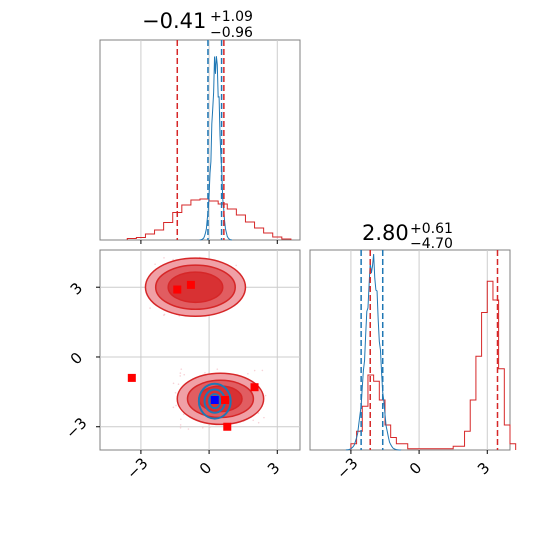 The image size is (550, 550). I want to click on hist-param2-layer, so click(431, 350).